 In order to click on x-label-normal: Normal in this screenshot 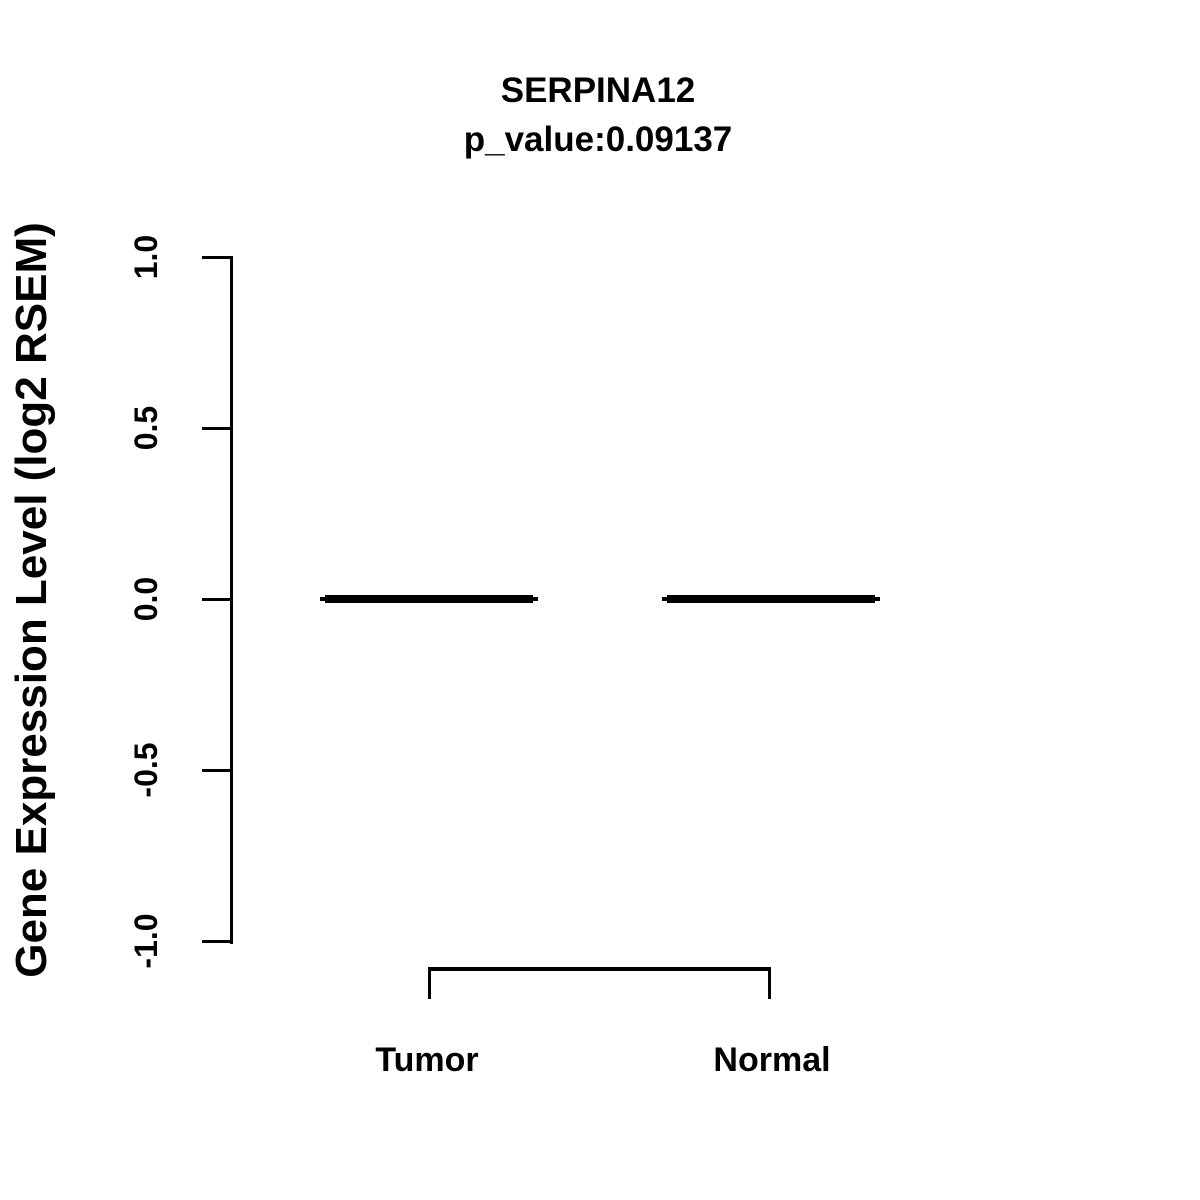, I will do `click(772, 1060)`.